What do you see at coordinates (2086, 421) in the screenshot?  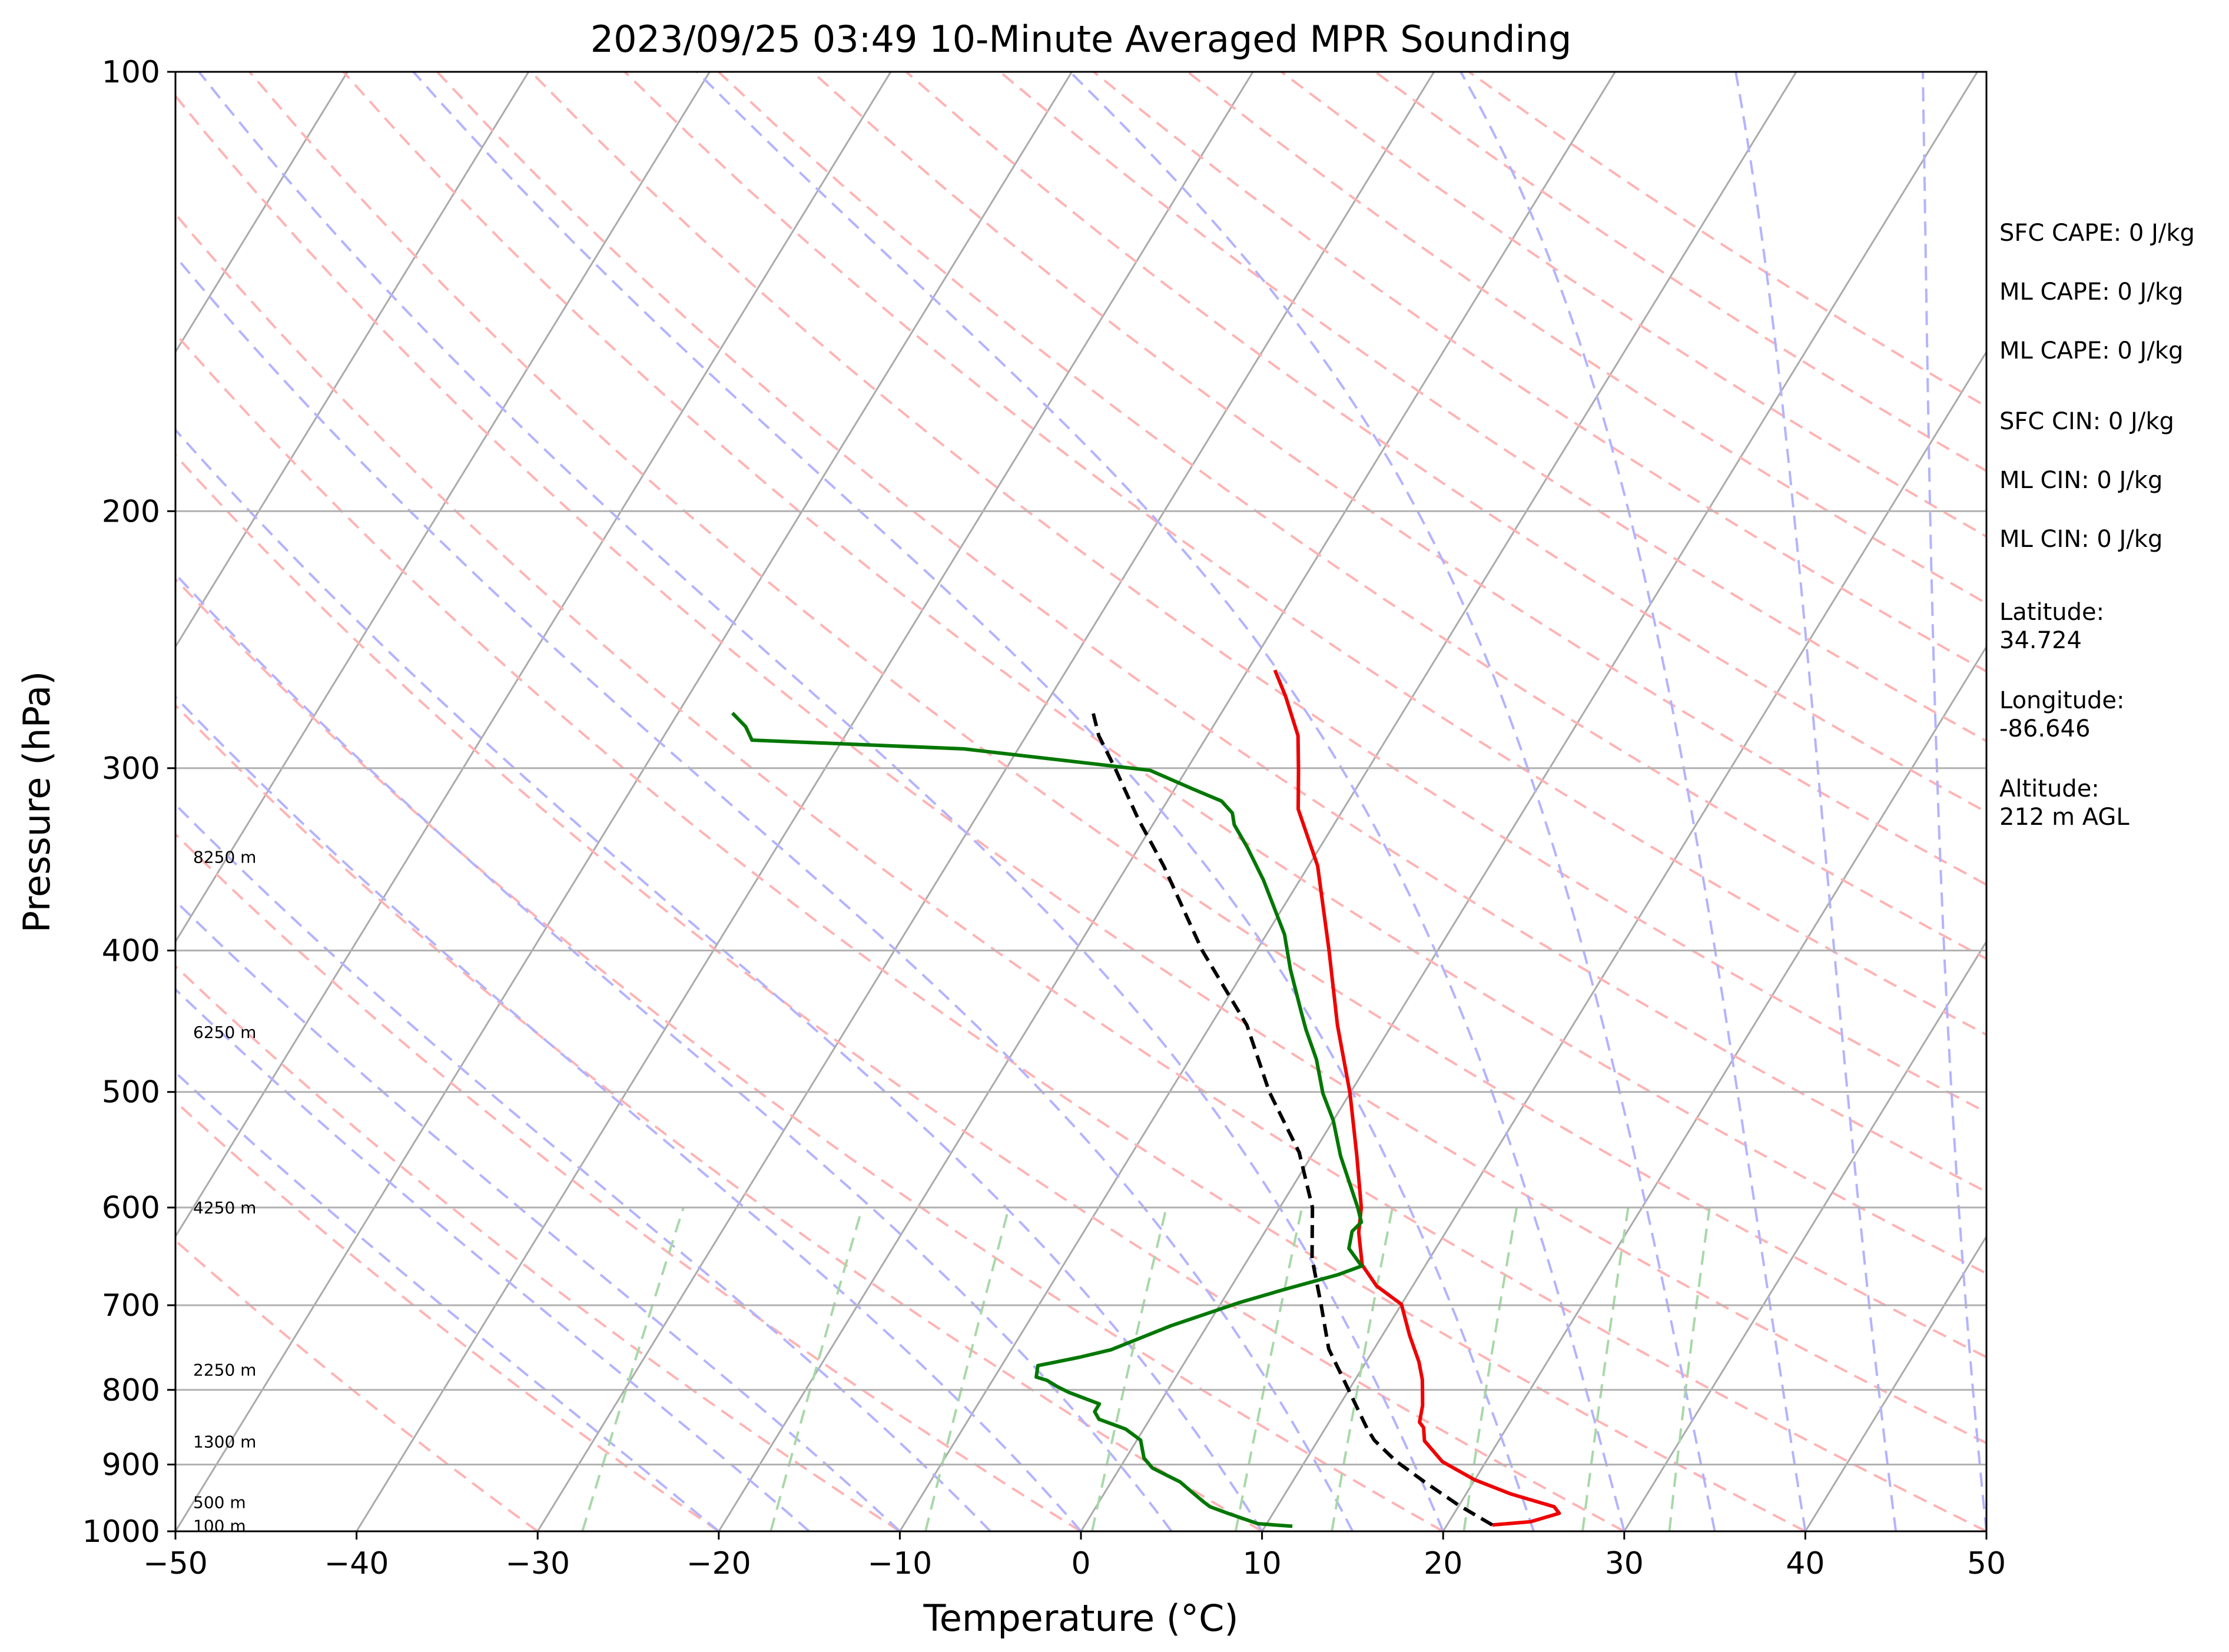 I see `sfc-cin-text: SFC CIN: 0 J/kg` at bounding box center [2086, 421].